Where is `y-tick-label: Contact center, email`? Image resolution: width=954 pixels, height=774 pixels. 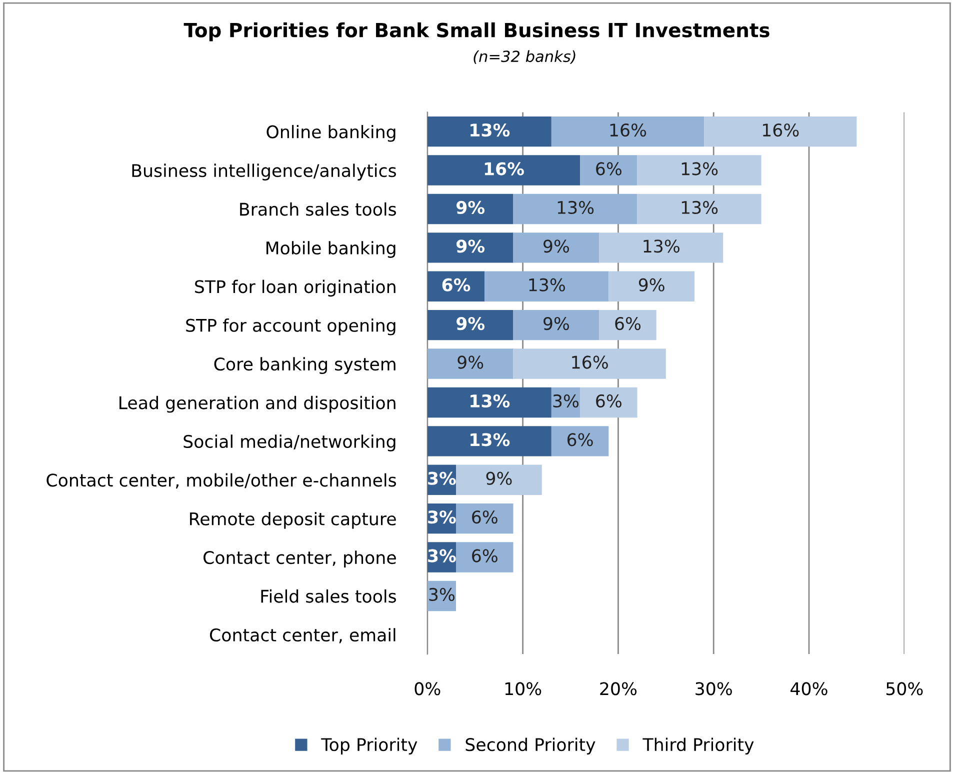 y-tick-label: Contact center, email is located at coordinates (303, 636).